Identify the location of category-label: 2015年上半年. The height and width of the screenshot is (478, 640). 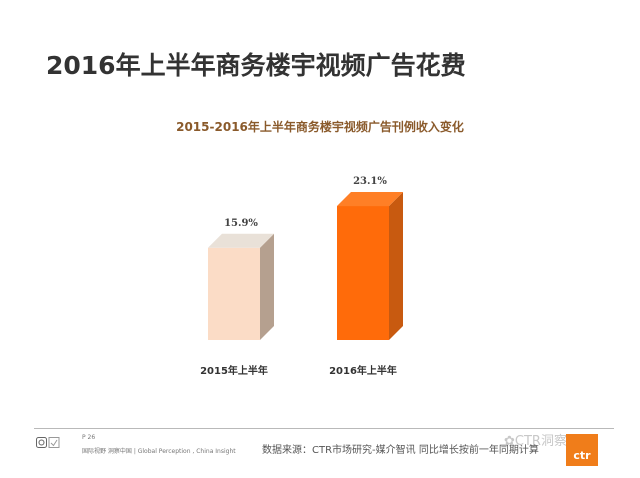
(234, 370).